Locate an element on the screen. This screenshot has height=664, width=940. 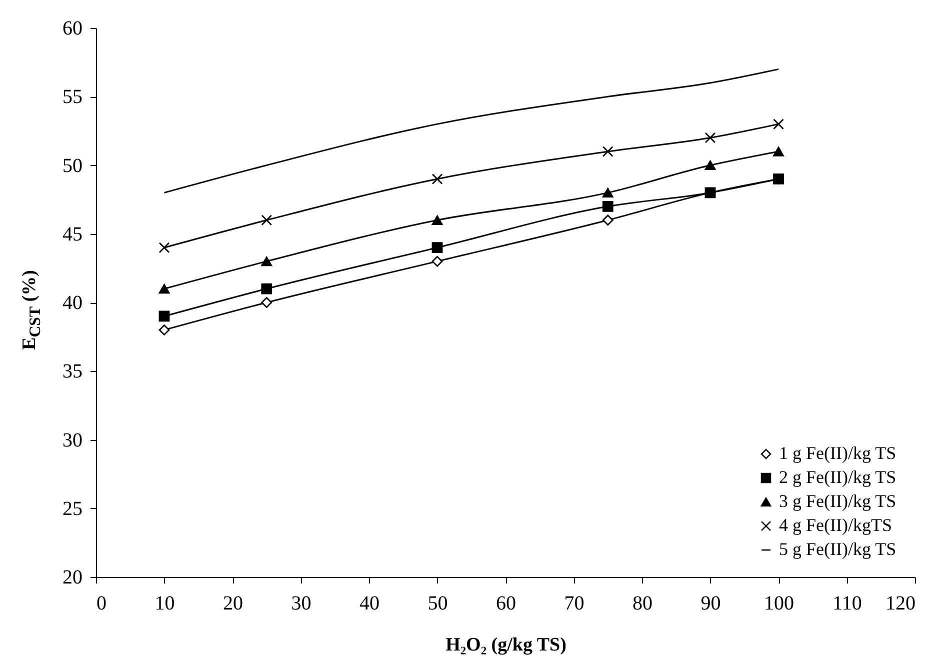
line-series is located at coordinates (472, 131).